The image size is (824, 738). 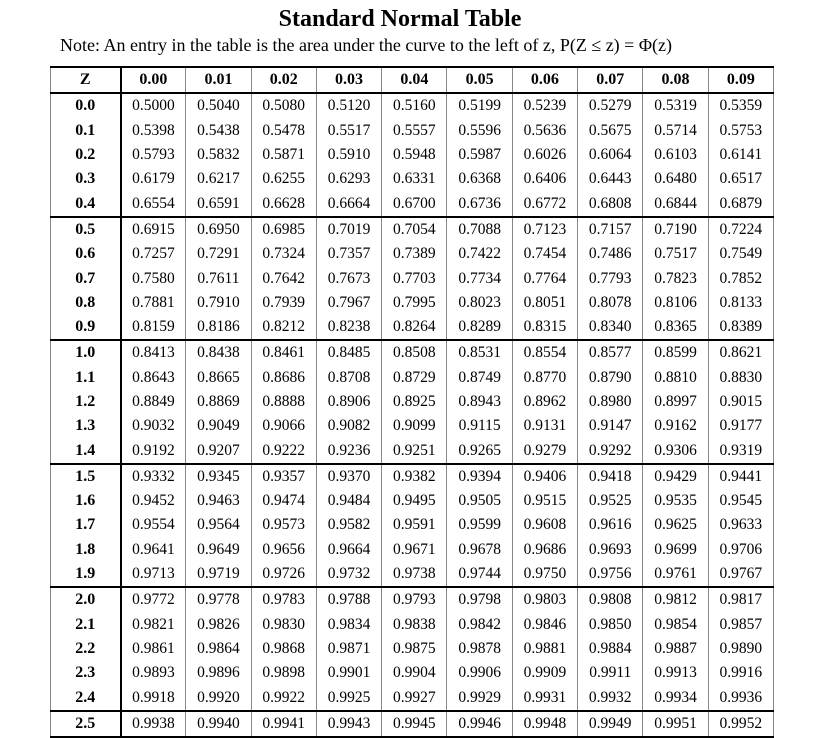 I want to click on probability-cell: 0.6808, so click(x=610, y=204).